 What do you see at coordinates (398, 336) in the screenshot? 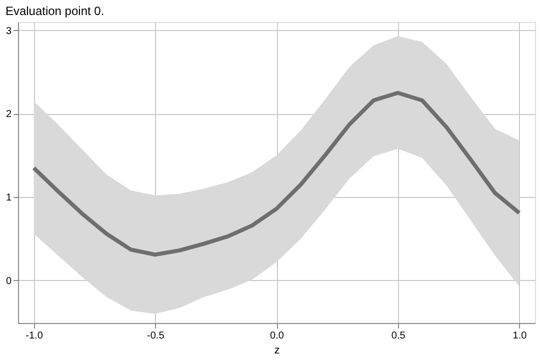
I see `x-tick-label: 0.5` at bounding box center [398, 336].